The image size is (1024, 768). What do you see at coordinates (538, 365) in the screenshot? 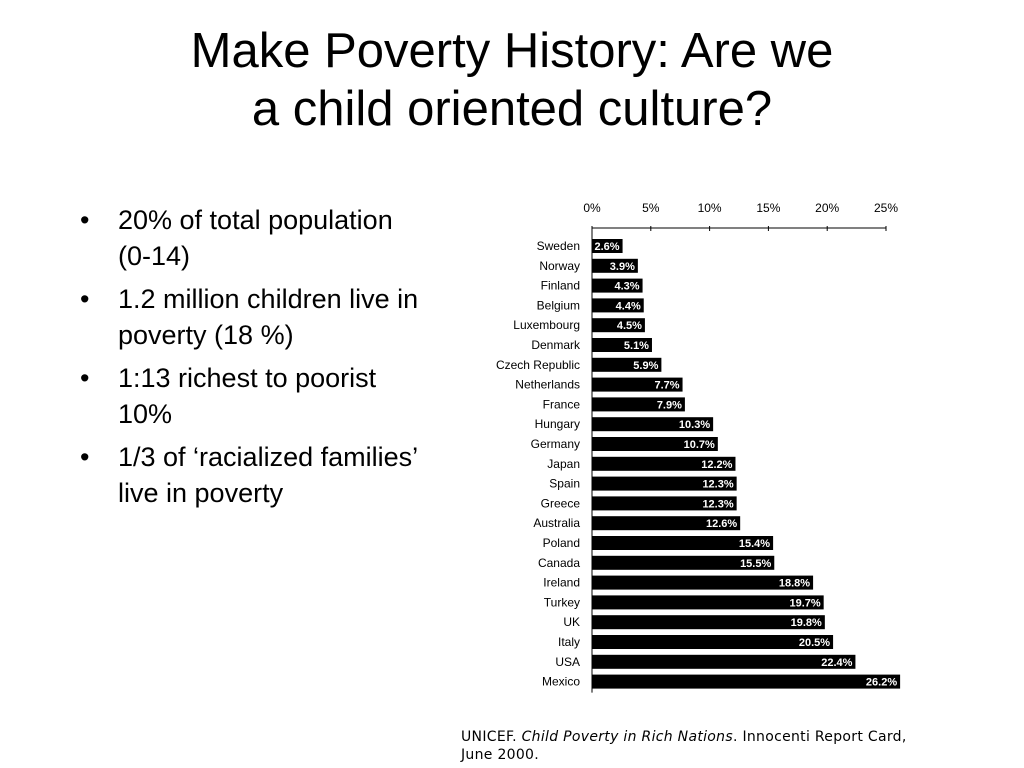
I see `category-label: Czech Republic` at bounding box center [538, 365].